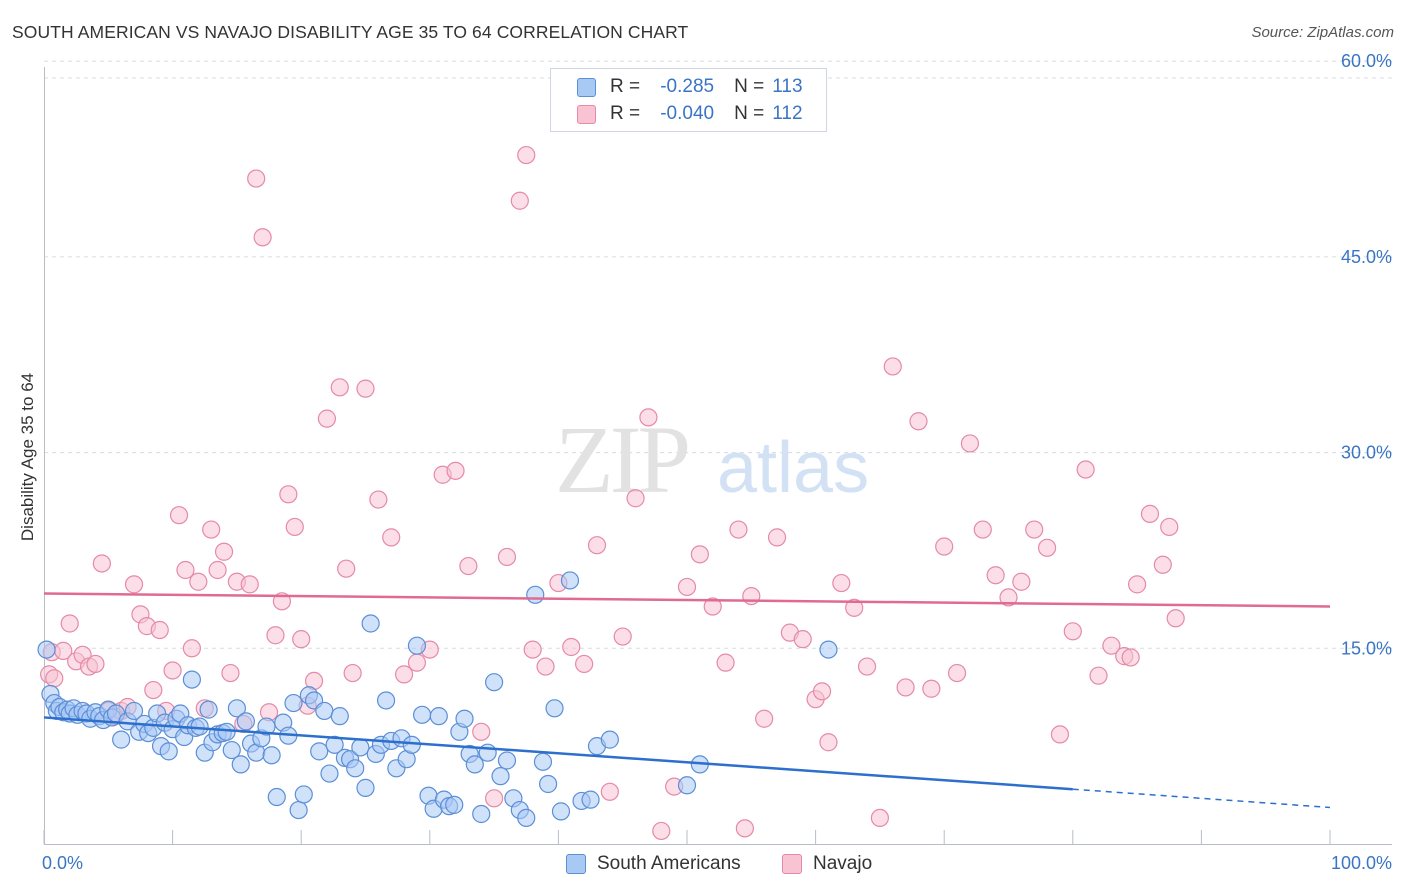  I want to click on bottom-legend-south-americans: South Americans, so click(653, 864).